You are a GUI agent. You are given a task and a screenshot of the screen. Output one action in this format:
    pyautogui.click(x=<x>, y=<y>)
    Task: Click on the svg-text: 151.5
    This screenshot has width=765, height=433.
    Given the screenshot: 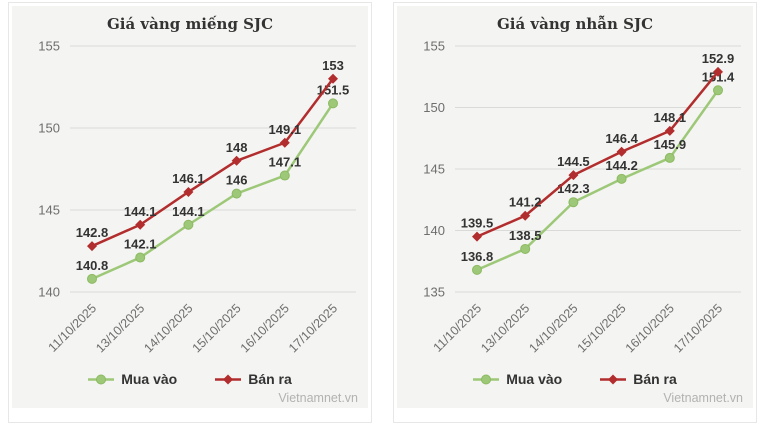 What is the action you would take?
    pyautogui.click(x=333, y=89)
    